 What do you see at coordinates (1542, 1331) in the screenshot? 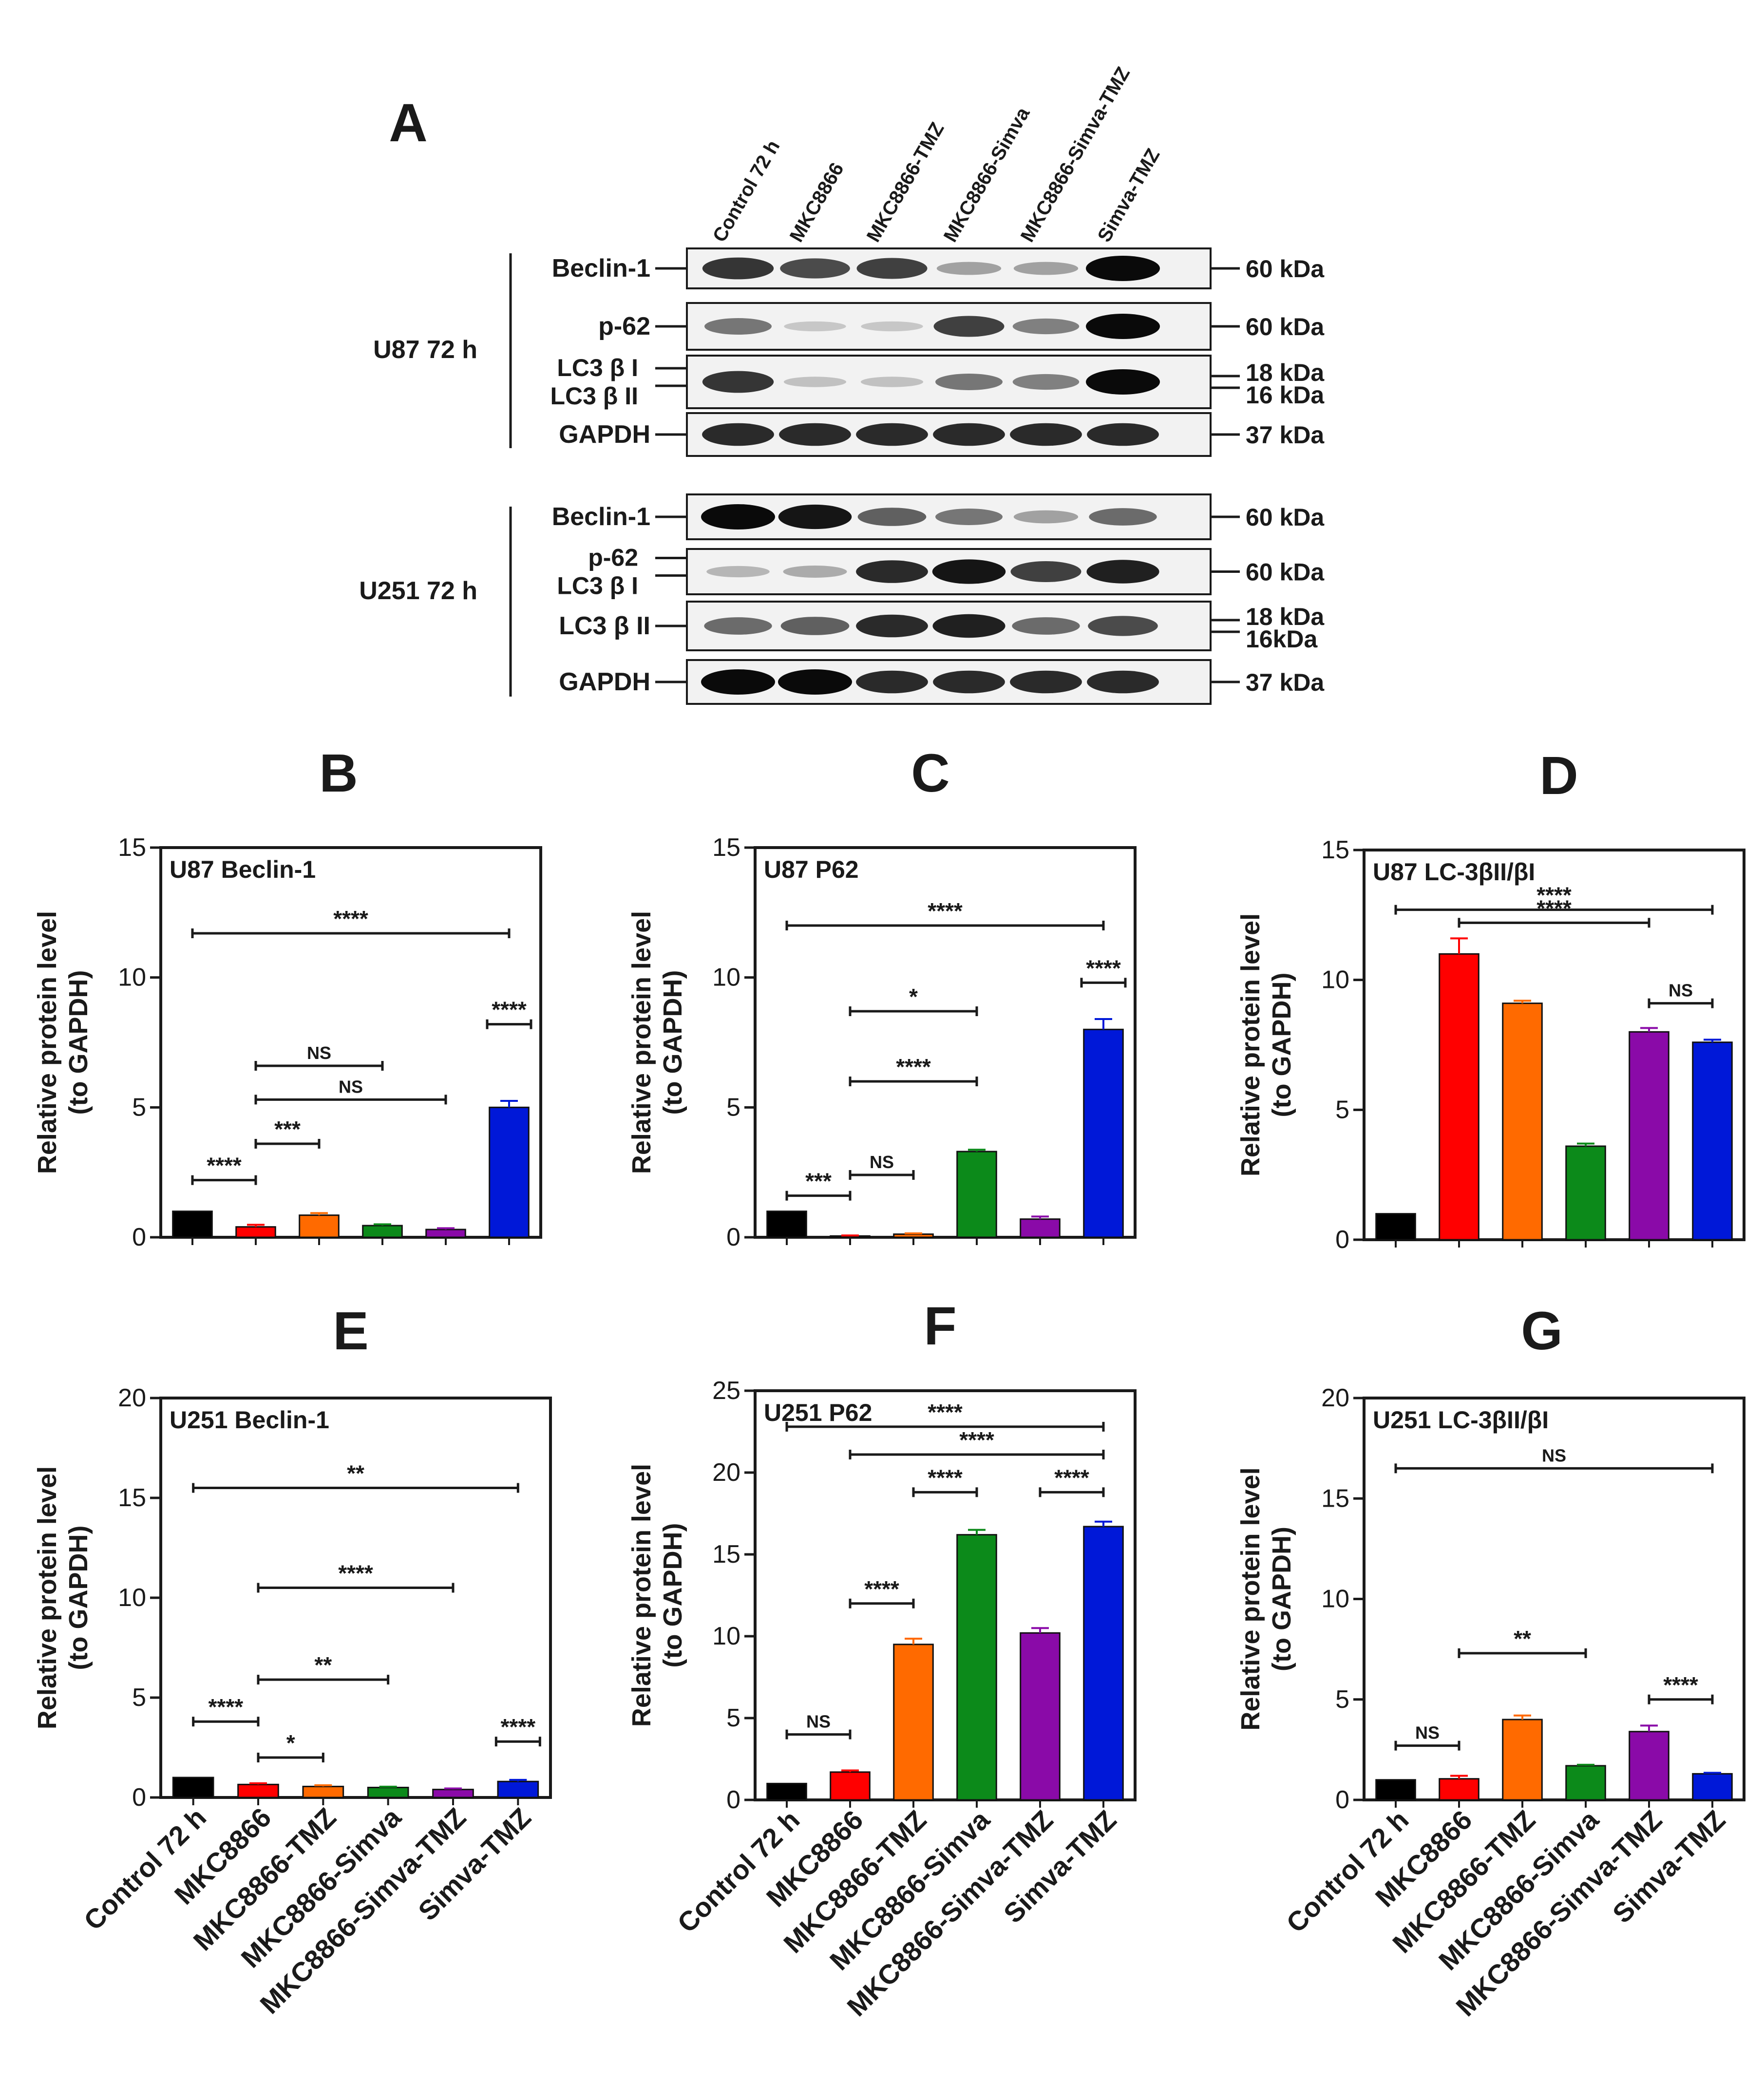
I see `panel-label: G` at bounding box center [1542, 1331].